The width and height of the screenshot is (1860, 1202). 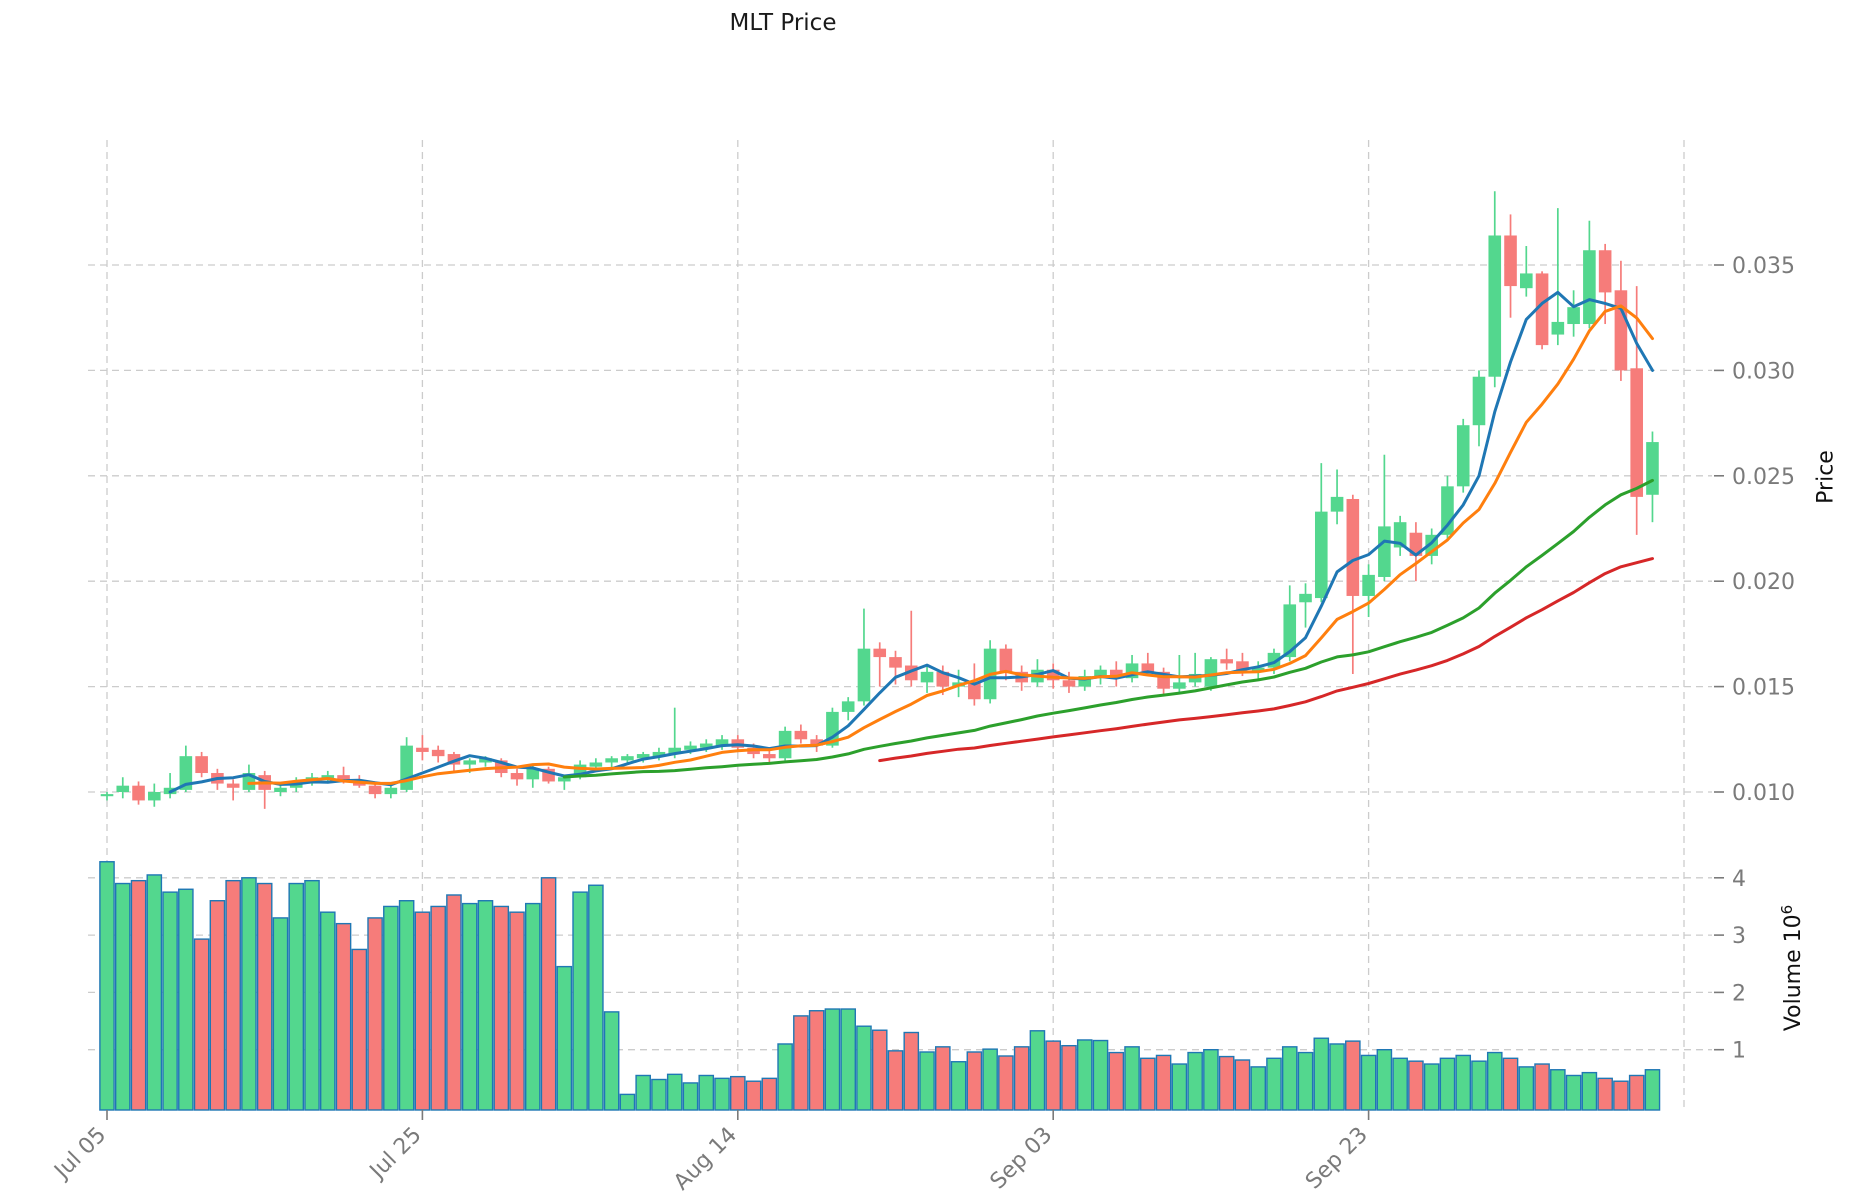 I want to click on x-tick-label: Jul 25, so click(x=395, y=1154).